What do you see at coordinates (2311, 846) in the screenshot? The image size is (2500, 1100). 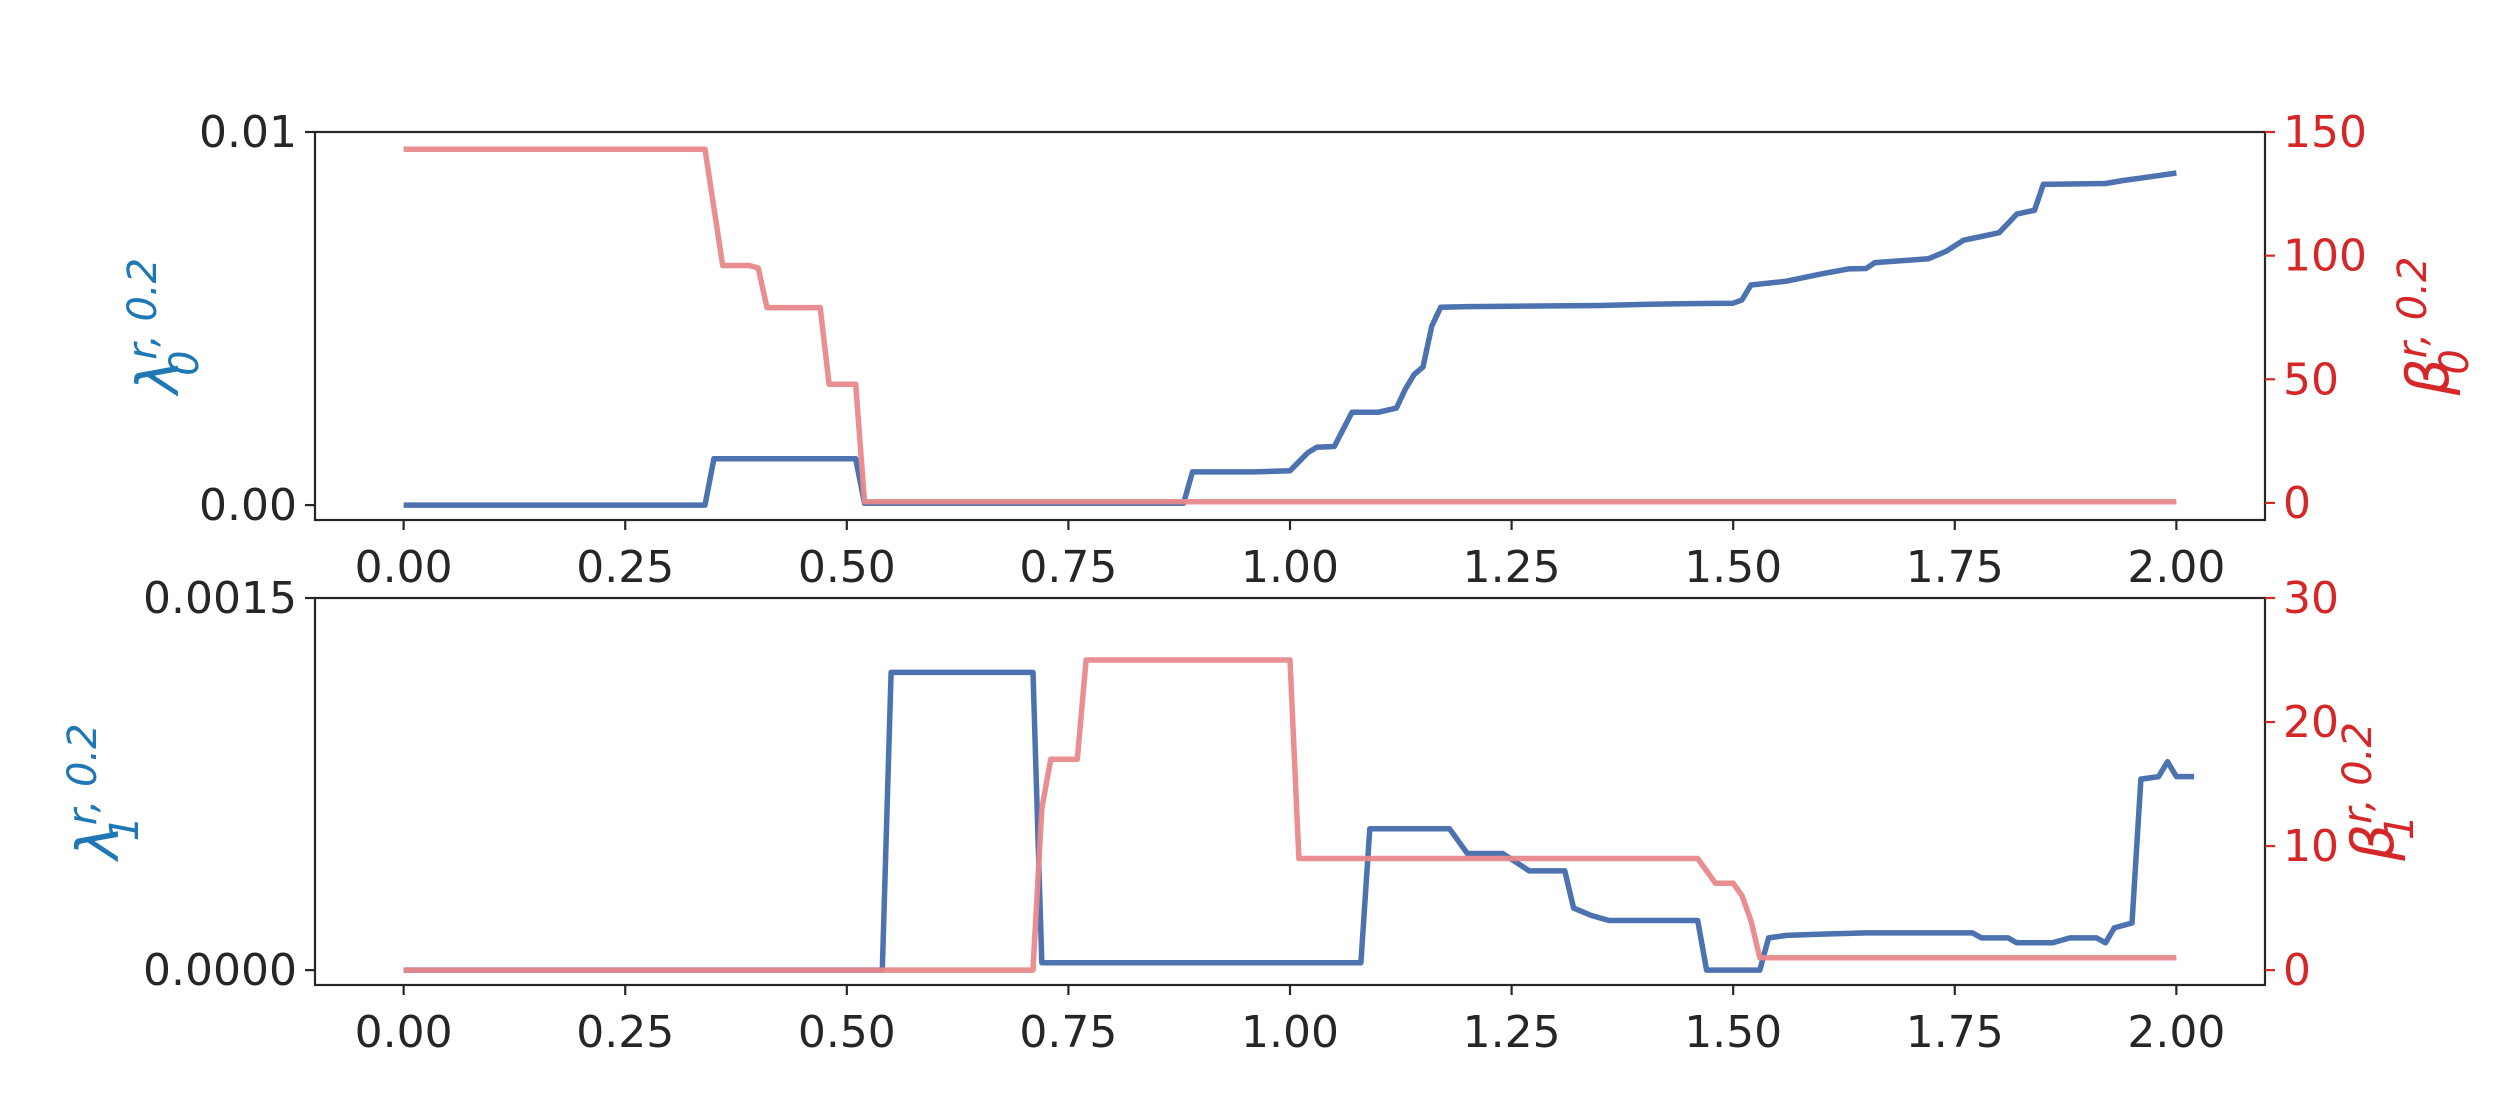 I see `right-y-tick-label: 10` at bounding box center [2311, 846].